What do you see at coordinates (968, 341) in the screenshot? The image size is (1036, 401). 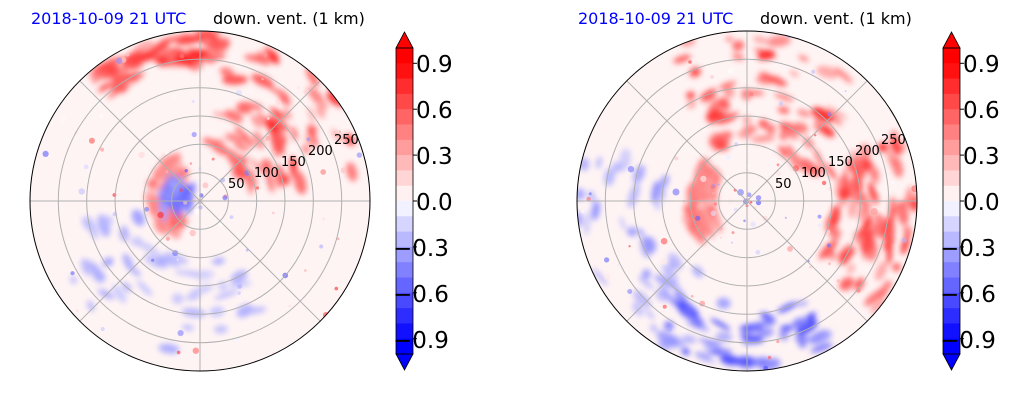 I see `colorbar-tick-label-neg-0.9: −0.9` at bounding box center [968, 341].